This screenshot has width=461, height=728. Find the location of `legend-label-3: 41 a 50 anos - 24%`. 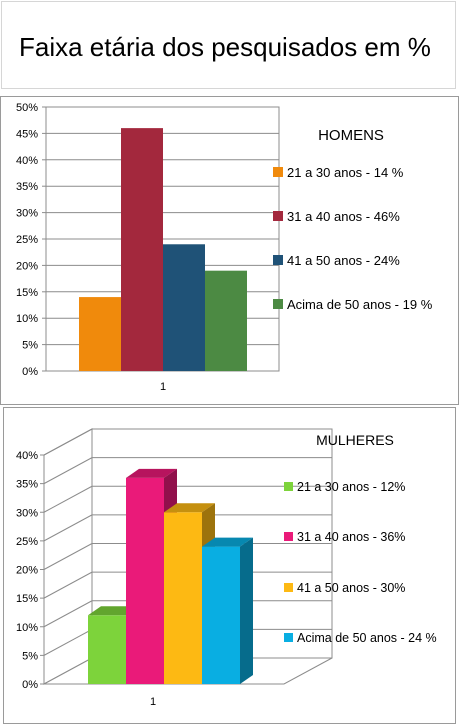

legend-label-3: 41 a 50 anos - 24% is located at coordinates (343, 260).